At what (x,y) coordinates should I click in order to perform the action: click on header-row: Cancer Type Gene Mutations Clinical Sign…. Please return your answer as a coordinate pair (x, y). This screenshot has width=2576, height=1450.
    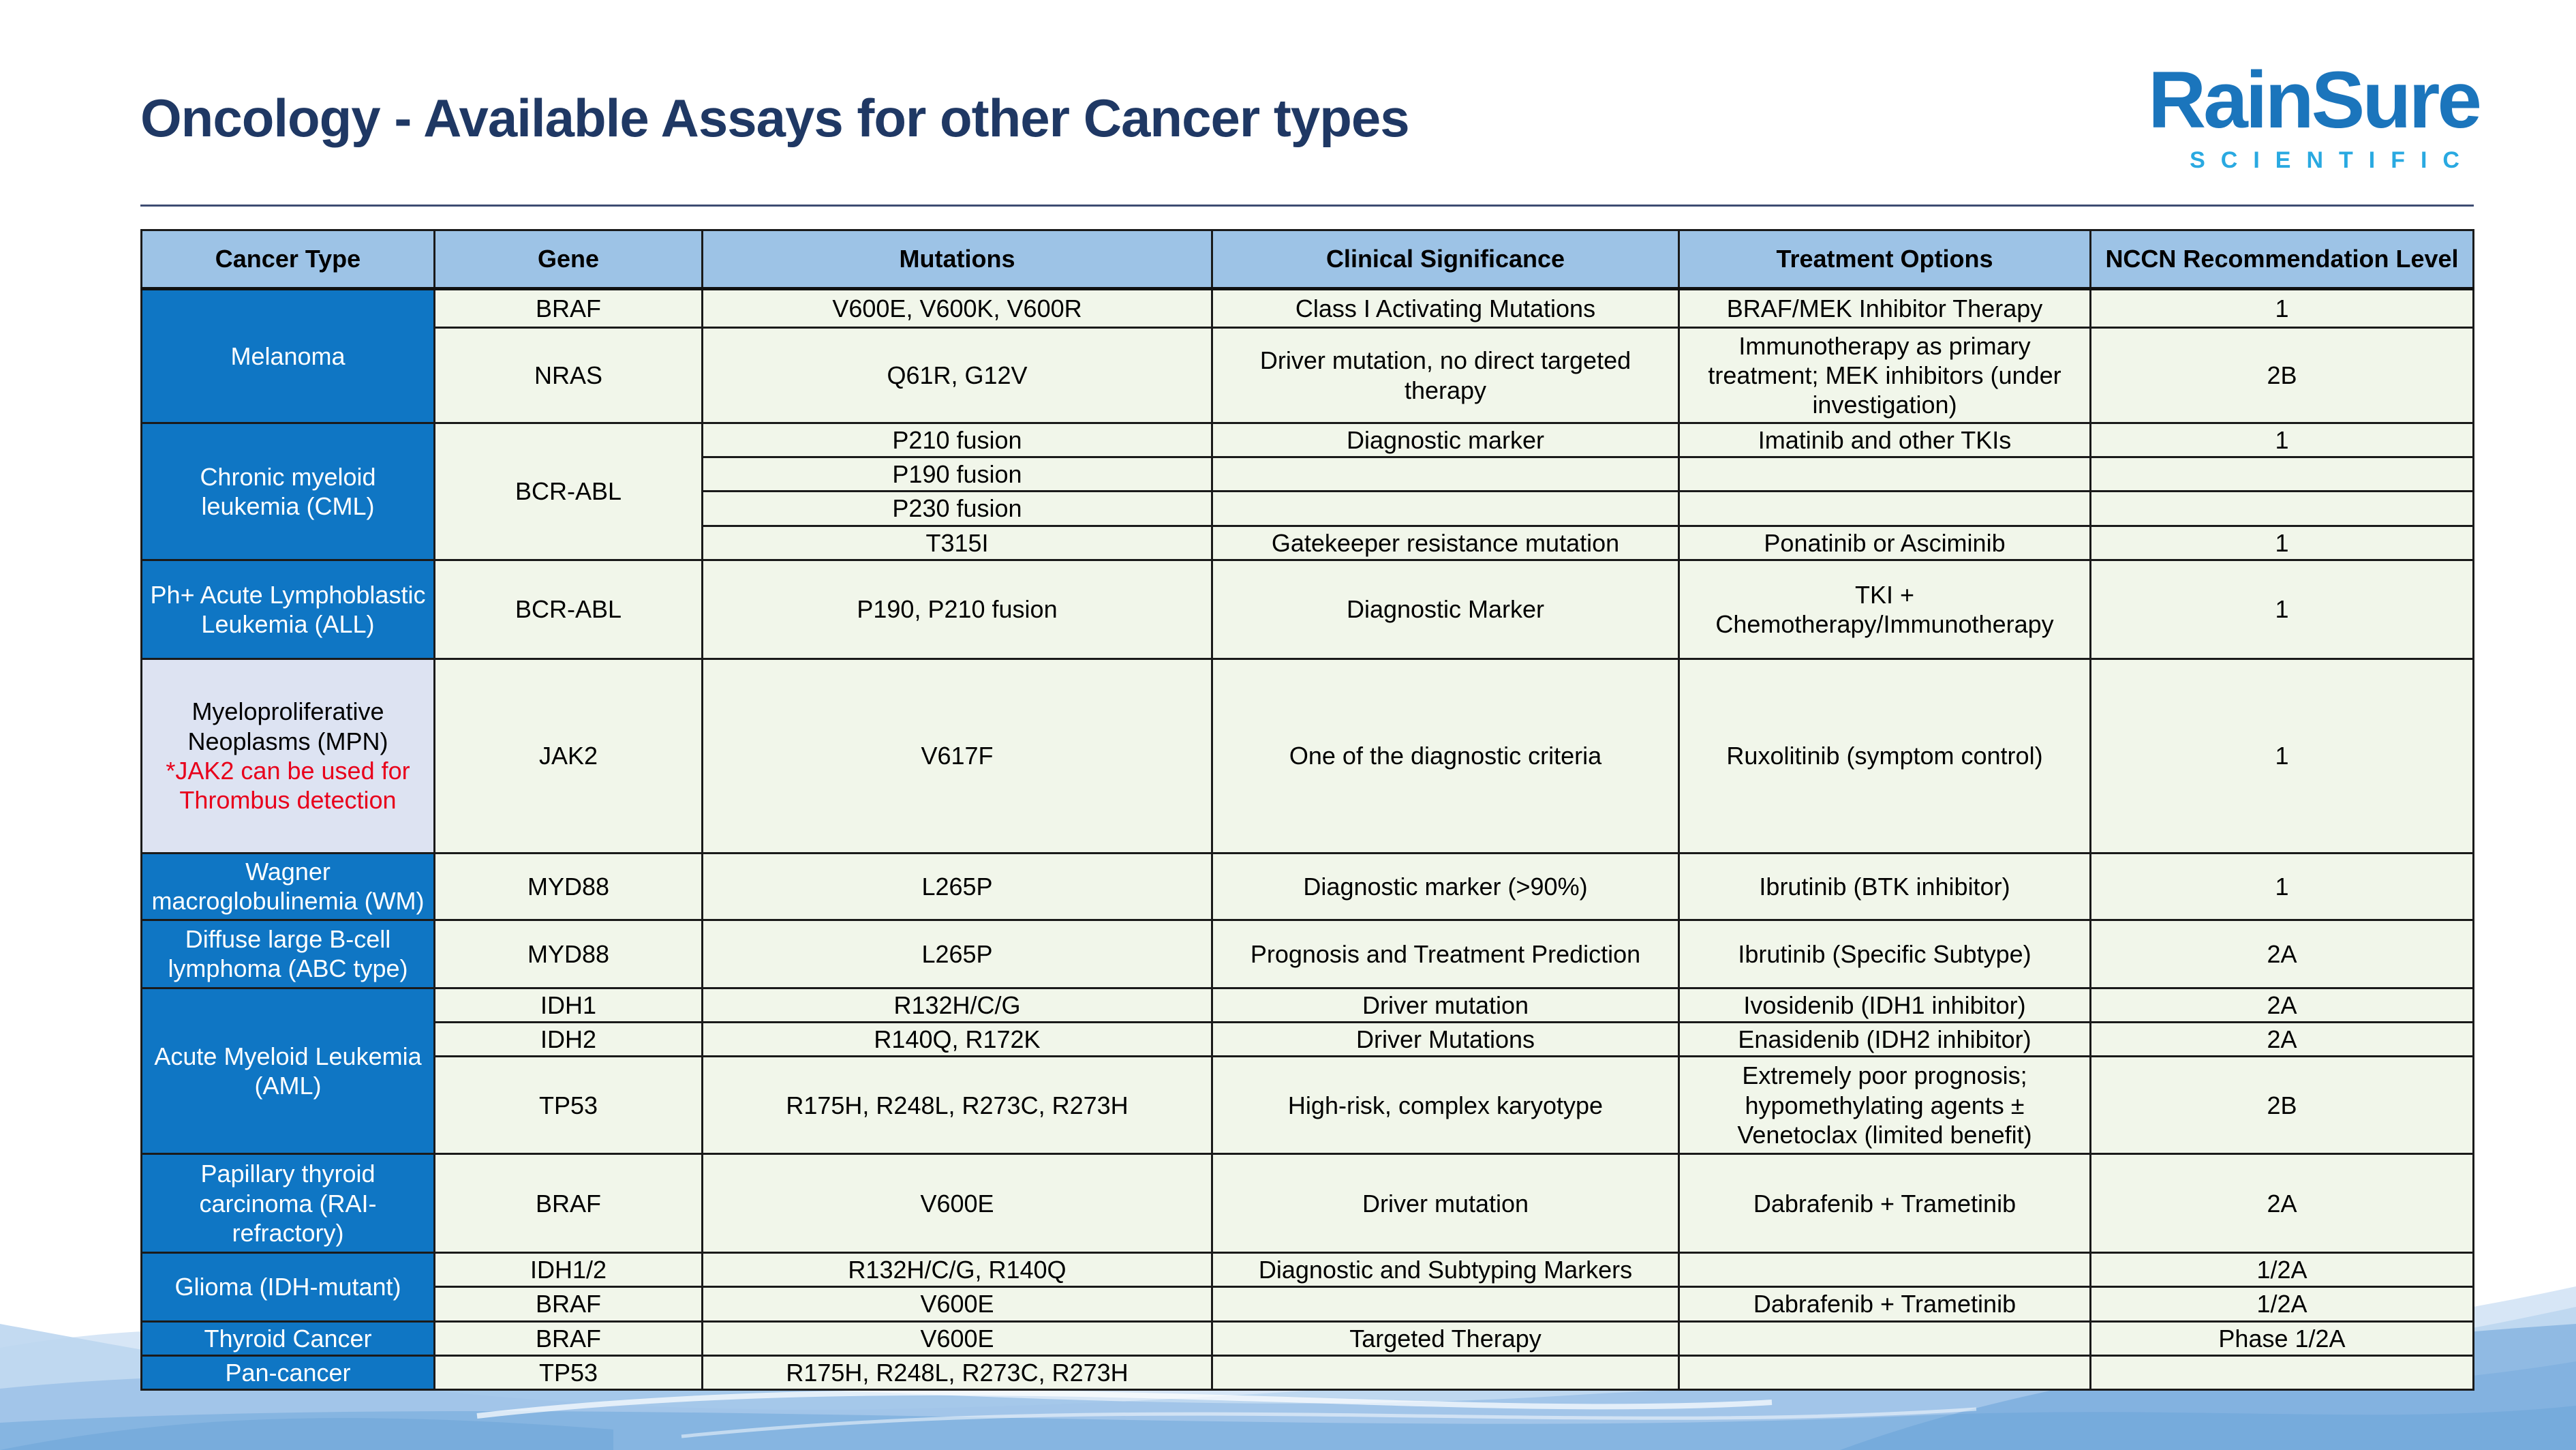
    Looking at the image, I should click on (1307, 260).